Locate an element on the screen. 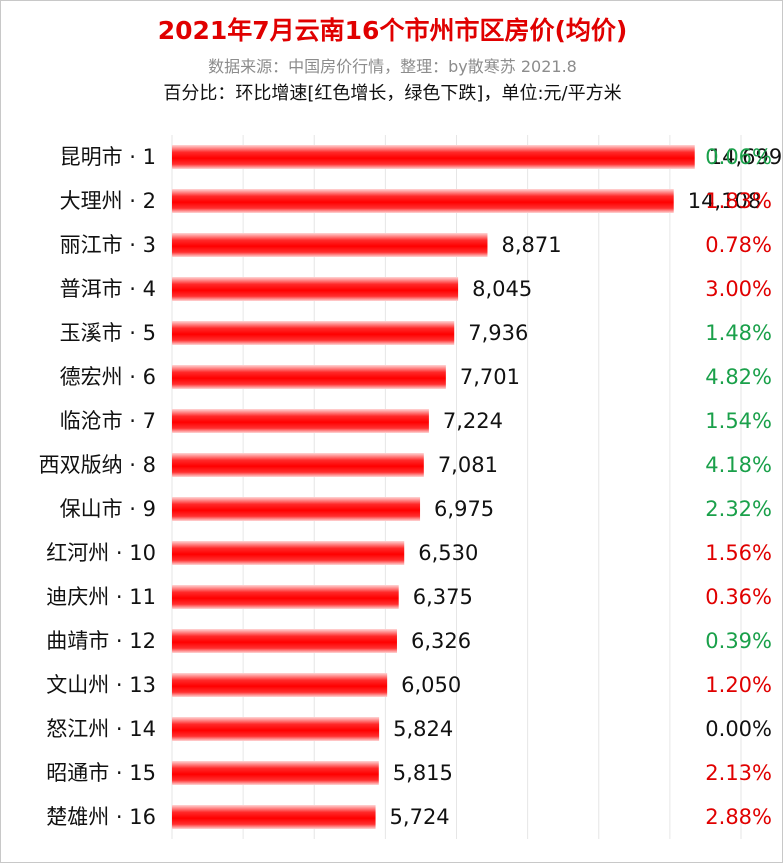 This screenshot has height=864, width=783. value-label: 6,530 is located at coordinates (448, 553).